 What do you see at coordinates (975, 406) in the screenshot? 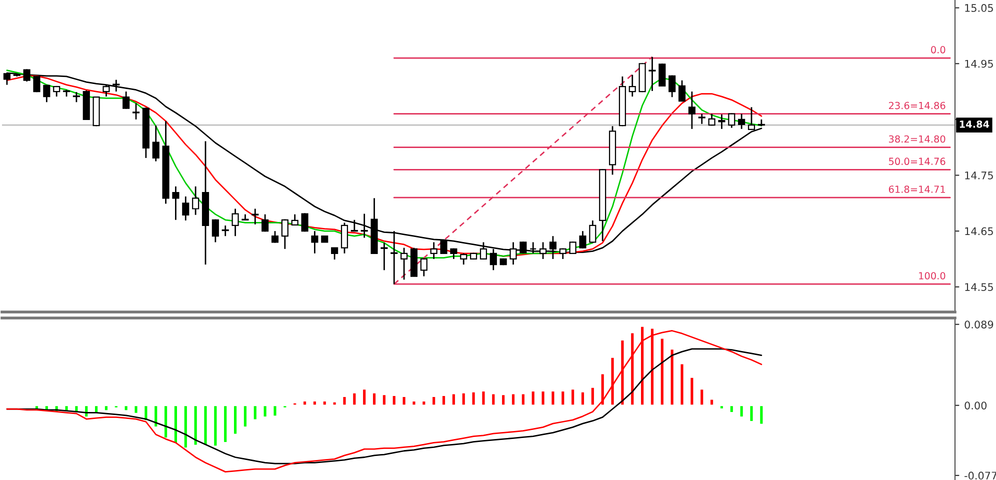
I see `y-tick-label: 0.00` at bounding box center [975, 406].